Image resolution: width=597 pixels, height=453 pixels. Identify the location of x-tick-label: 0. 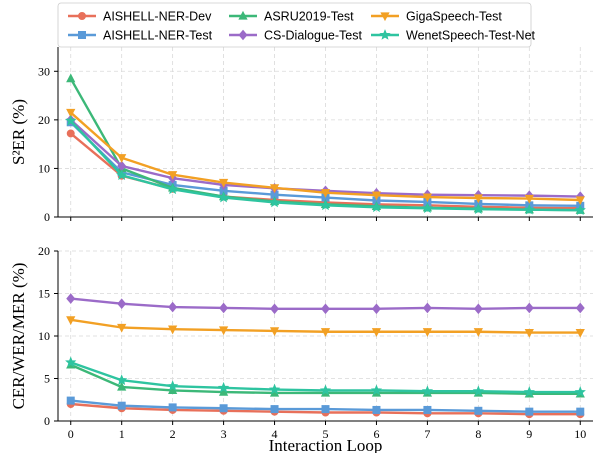
(71, 434).